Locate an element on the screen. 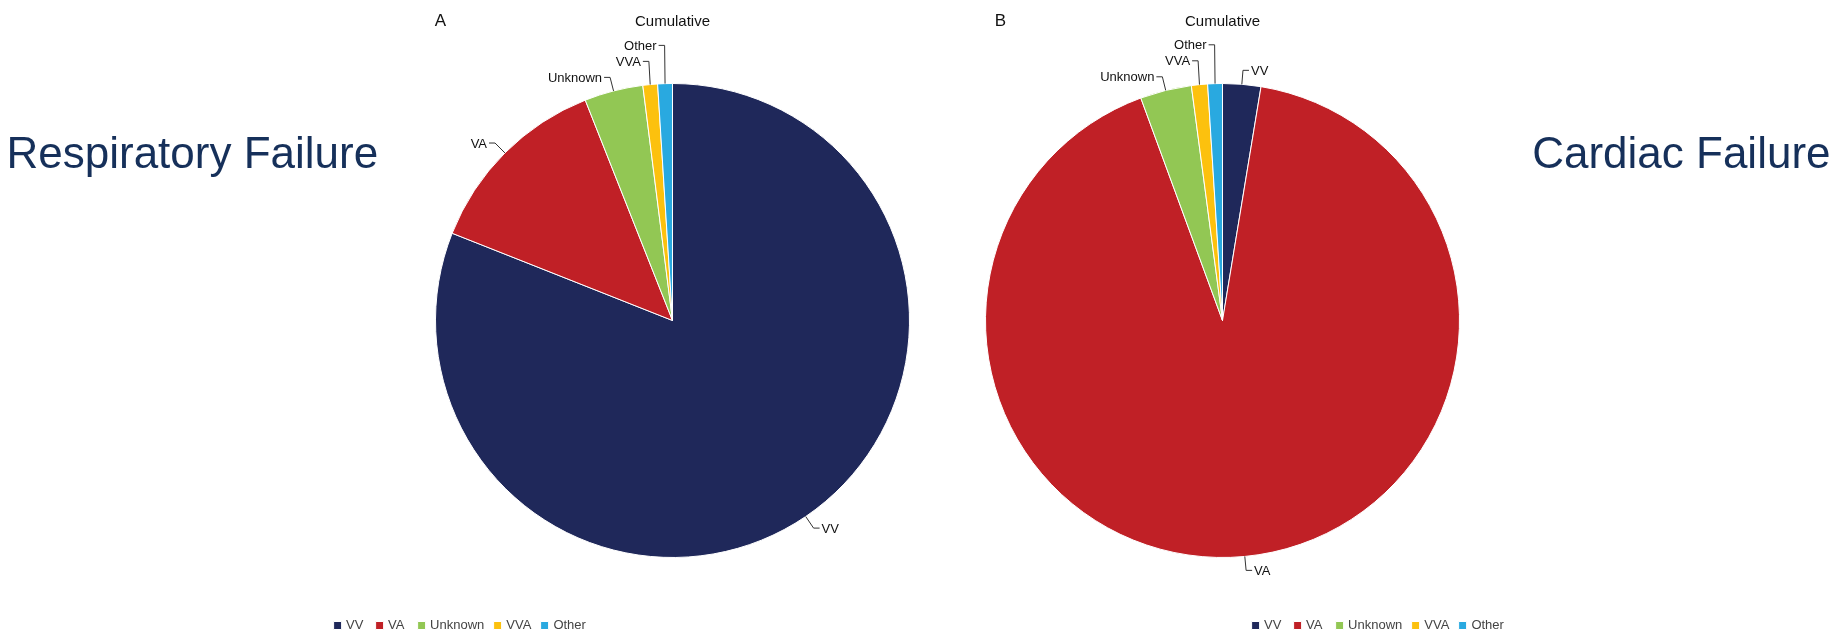 The width and height of the screenshot is (1837, 634). text: B is located at coordinates (1000, 20).